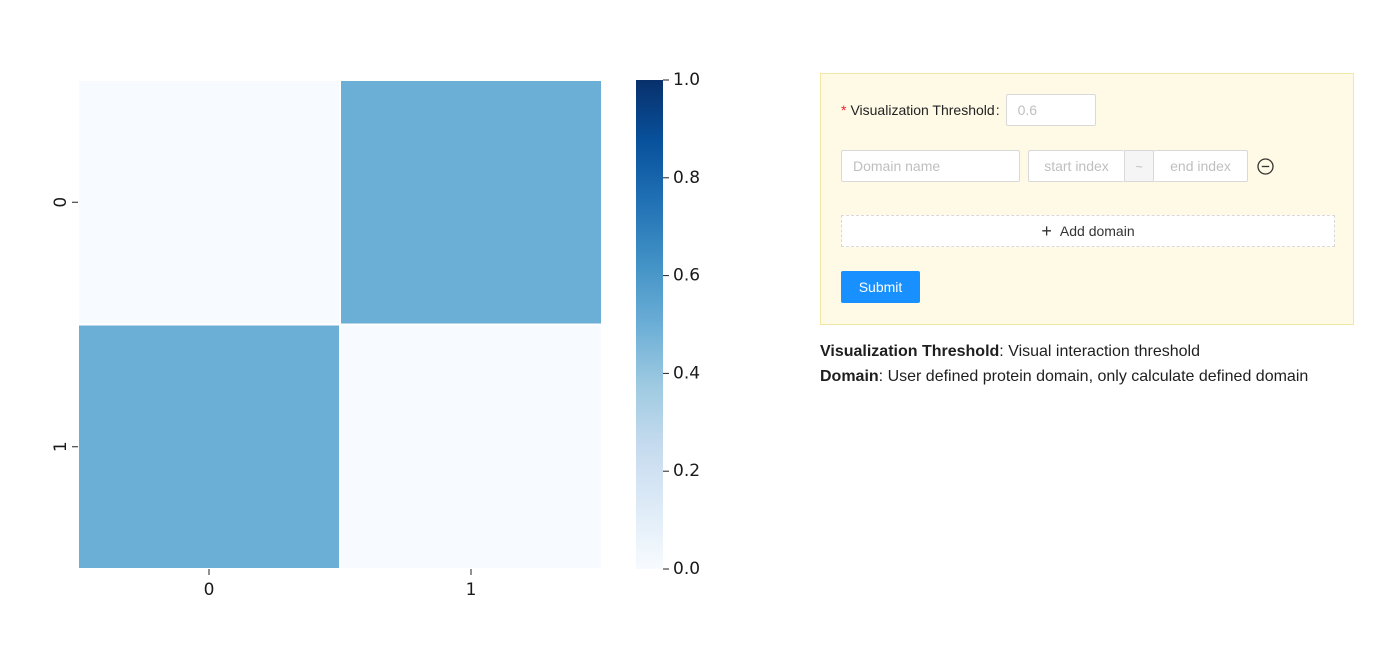  Describe the element at coordinates (686, 569) in the screenshot. I see `colorbar-tick-label: 0.0` at that location.